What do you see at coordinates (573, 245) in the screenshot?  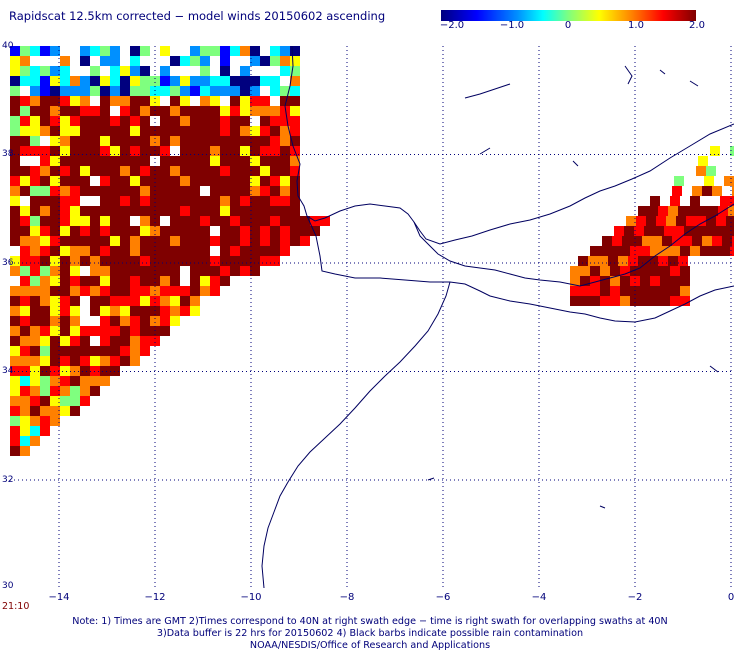 I see `spain-south-coastline` at bounding box center [573, 245].